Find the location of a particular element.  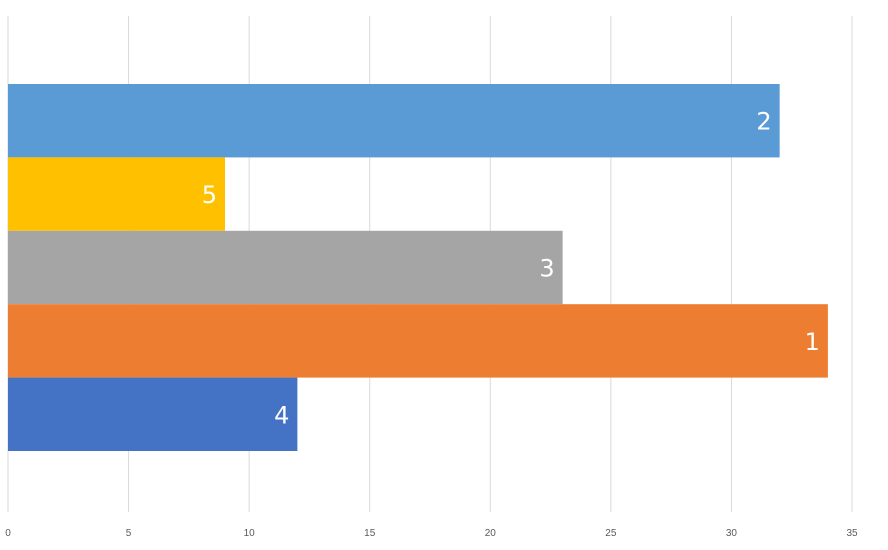

bar-data-label: 1 is located at coordinates (812, 342).